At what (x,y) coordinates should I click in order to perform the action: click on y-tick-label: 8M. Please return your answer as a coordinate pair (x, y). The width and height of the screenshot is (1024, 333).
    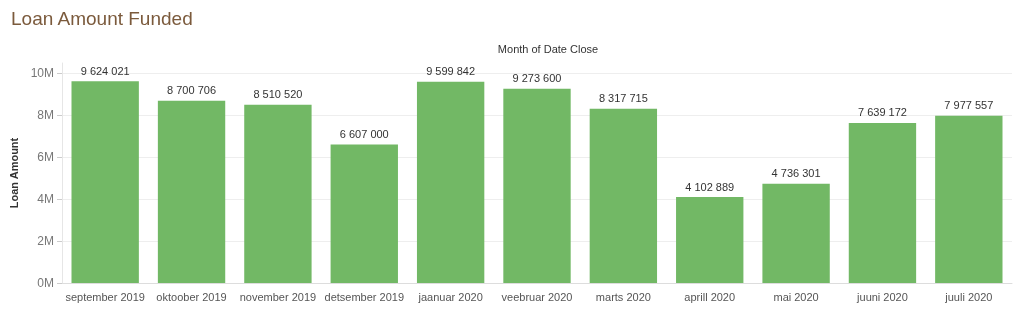
    Looking at the image, I should click on (45, 115).